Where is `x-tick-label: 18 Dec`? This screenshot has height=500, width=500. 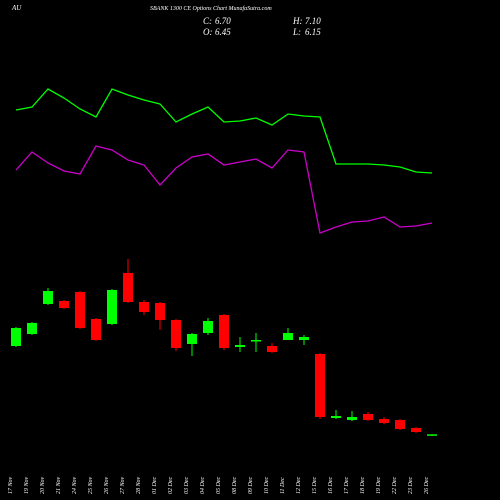
x-tick-label: 18 Dec is located at coordinates (363, 485).